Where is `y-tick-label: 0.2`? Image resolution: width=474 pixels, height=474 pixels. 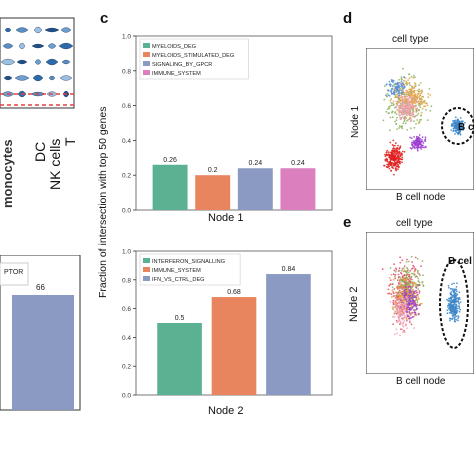
y-tick-label: 0.2 is located at coordinates (126, 176).